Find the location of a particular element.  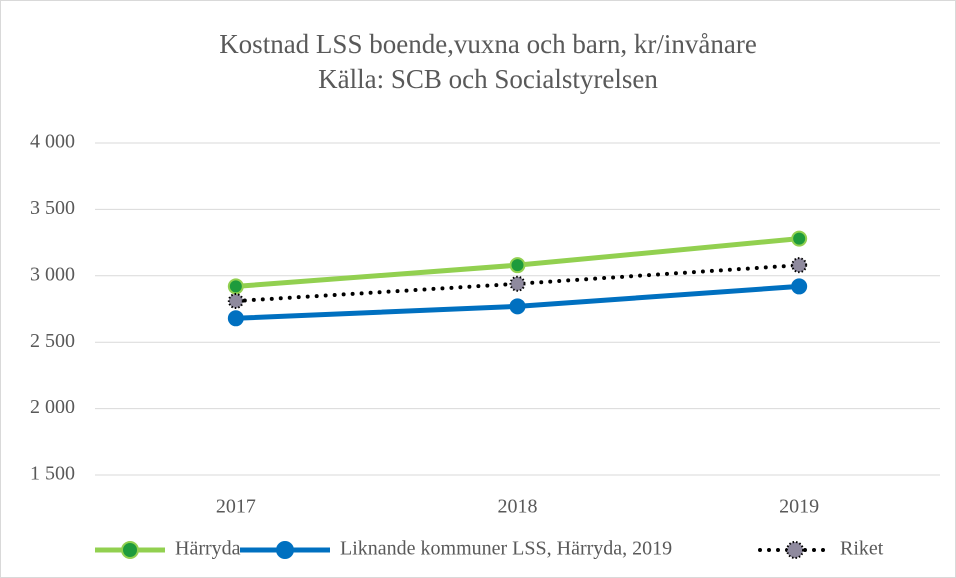

y-tick-label: 2 000 is located at coordinates (52, 407).